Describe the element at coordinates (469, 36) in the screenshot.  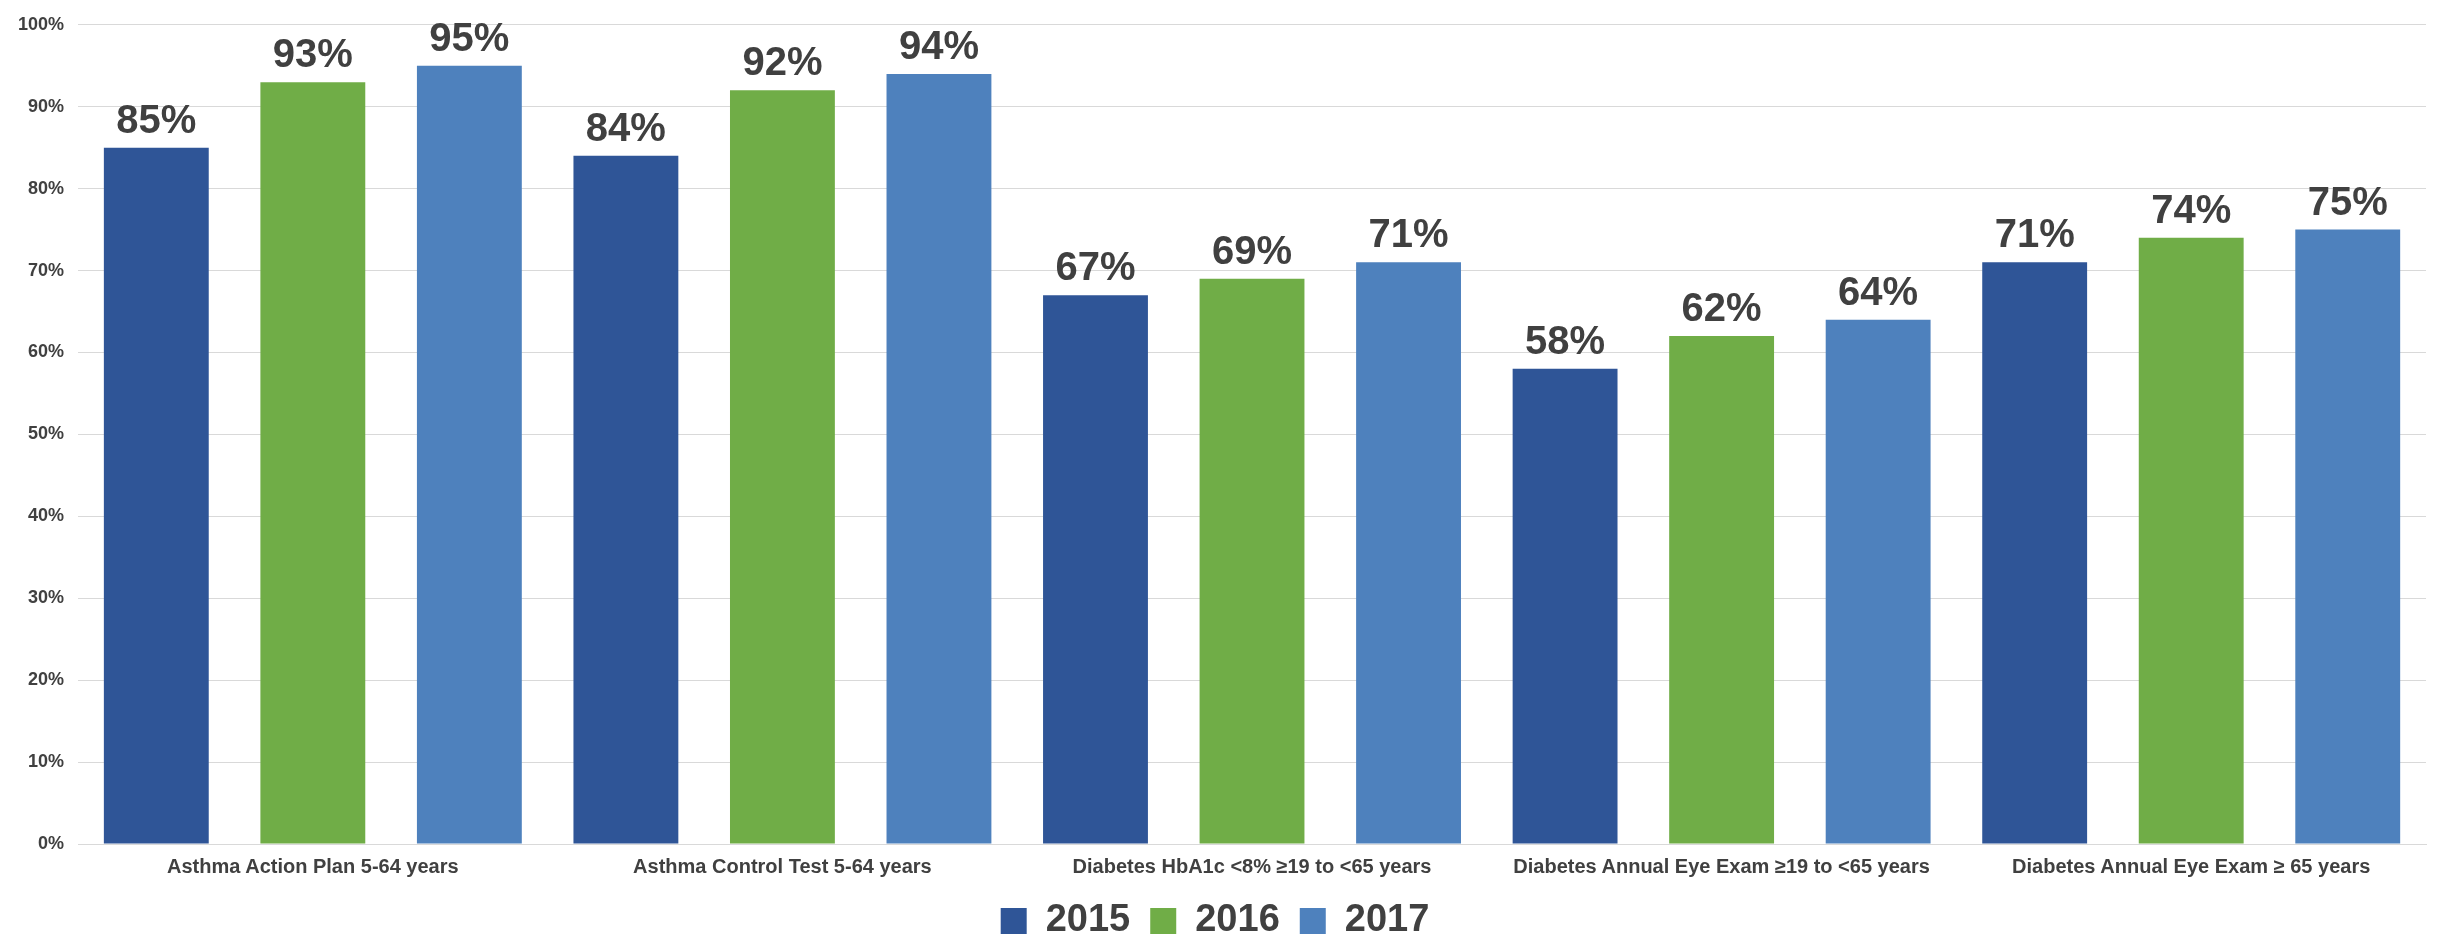
I see `data-label: 95%` at that location.